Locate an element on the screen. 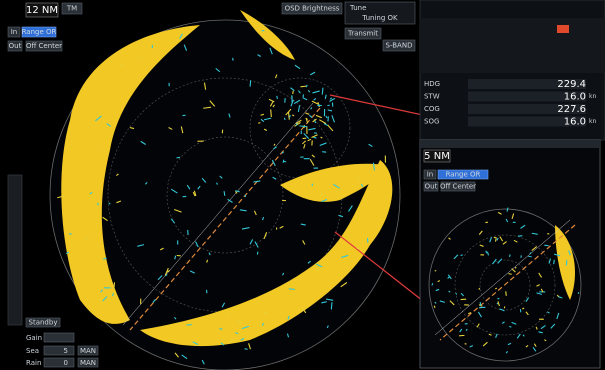 Image resolution: width=605 pixels, height=370 pixels. range-button is located at coordinates (39, 32).